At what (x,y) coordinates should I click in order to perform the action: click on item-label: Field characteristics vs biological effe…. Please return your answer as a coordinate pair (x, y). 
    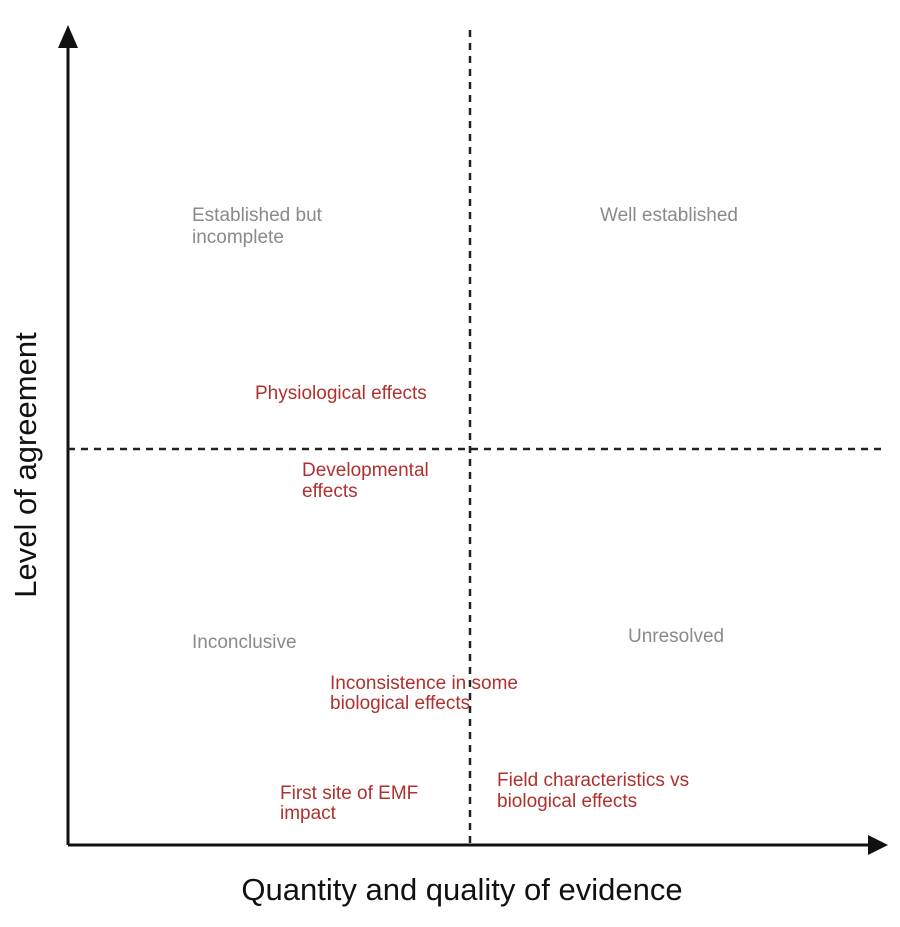
    Looking at the image, I should click on (595, 791).